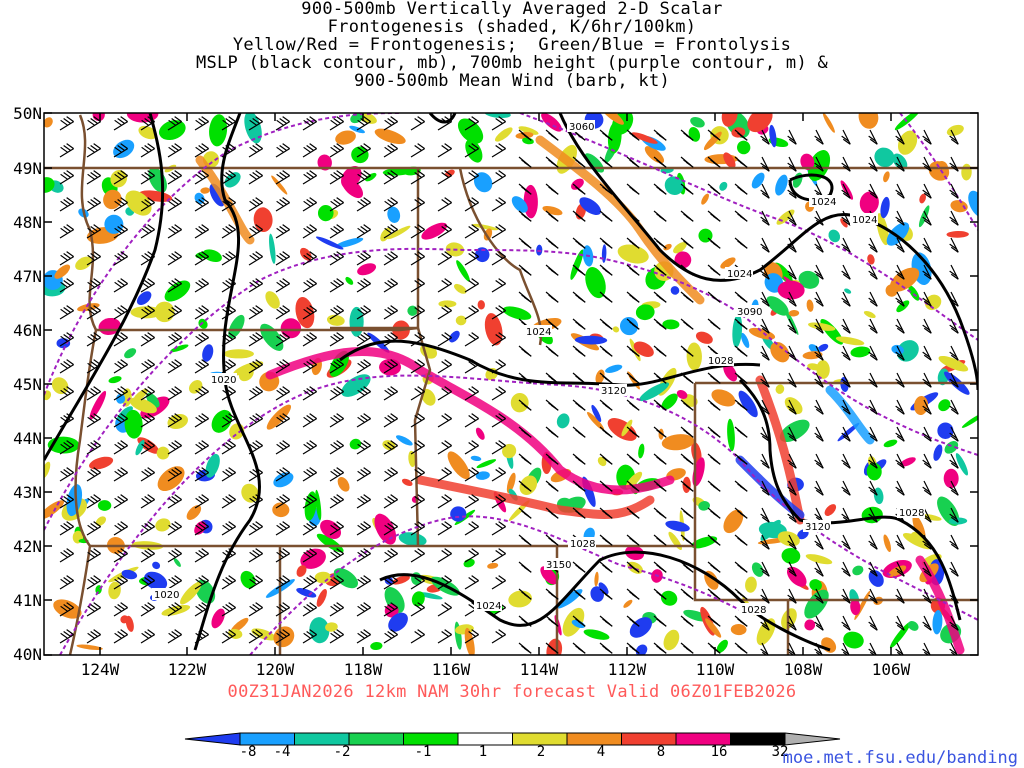 This screenshot has height=768, width=1024. What do you see at coordinates (940, 605) in the screenshot?
I see `shade-streak` at bounding box center [940, 605].